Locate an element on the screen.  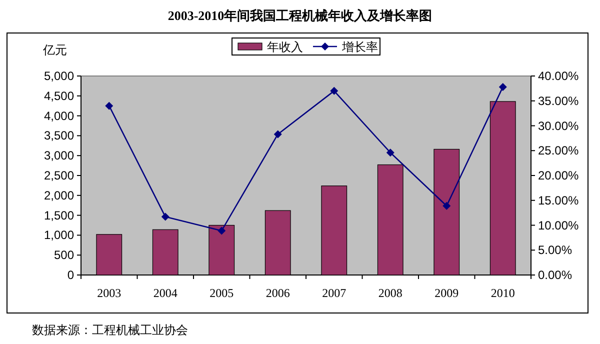
y2-tick-label: 0.00% is located at coordinates (555, 275).